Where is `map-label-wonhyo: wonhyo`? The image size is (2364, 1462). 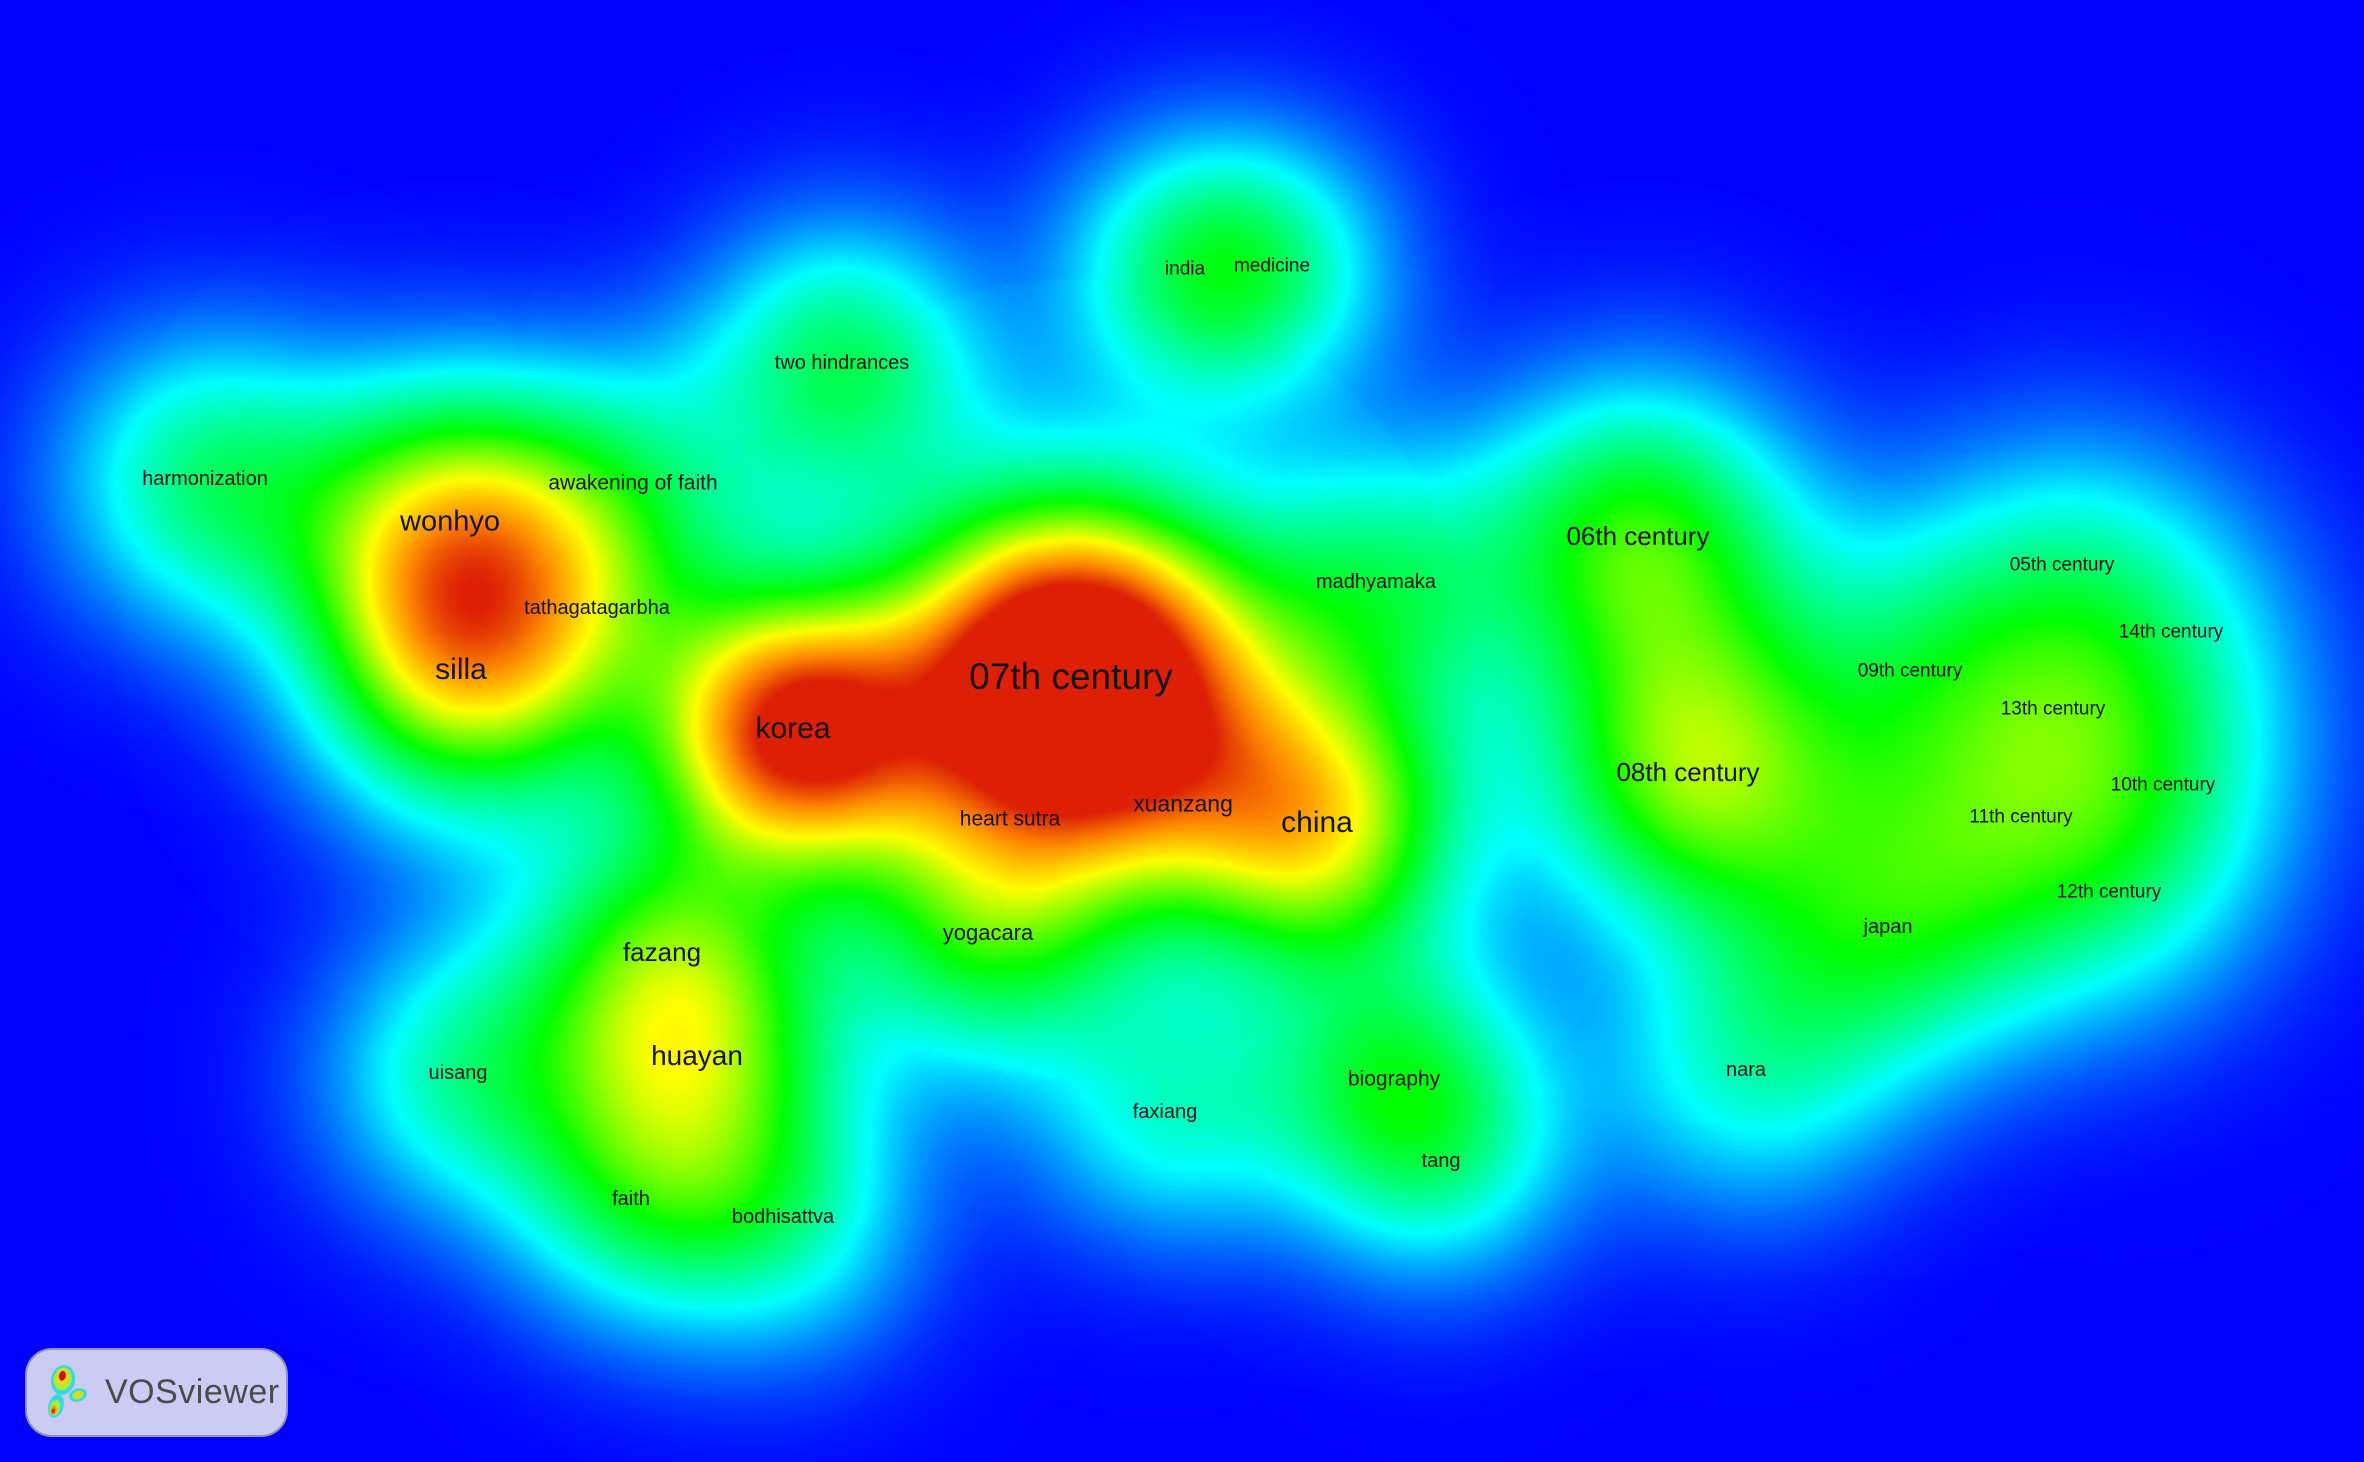 map-label-wonhyo: wonhyo is located at coordinates (450, 521).